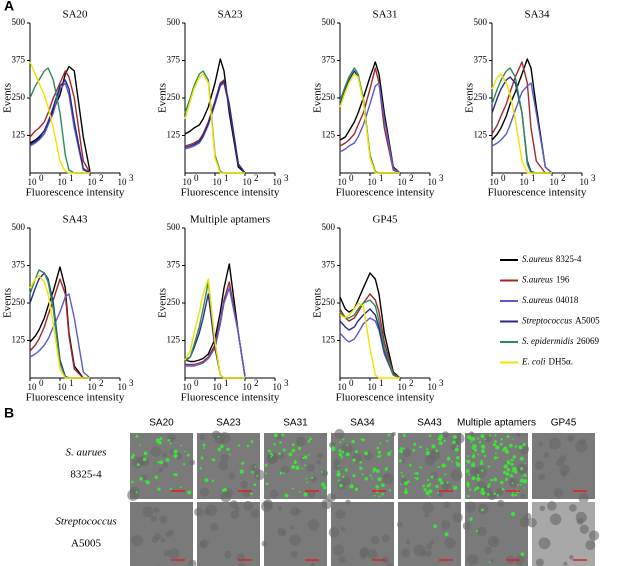 This screenshot has height=566, width=641. Describe the element at coordinates (228, 423) in the screenshot. I see `column-header: SA23` at that location.